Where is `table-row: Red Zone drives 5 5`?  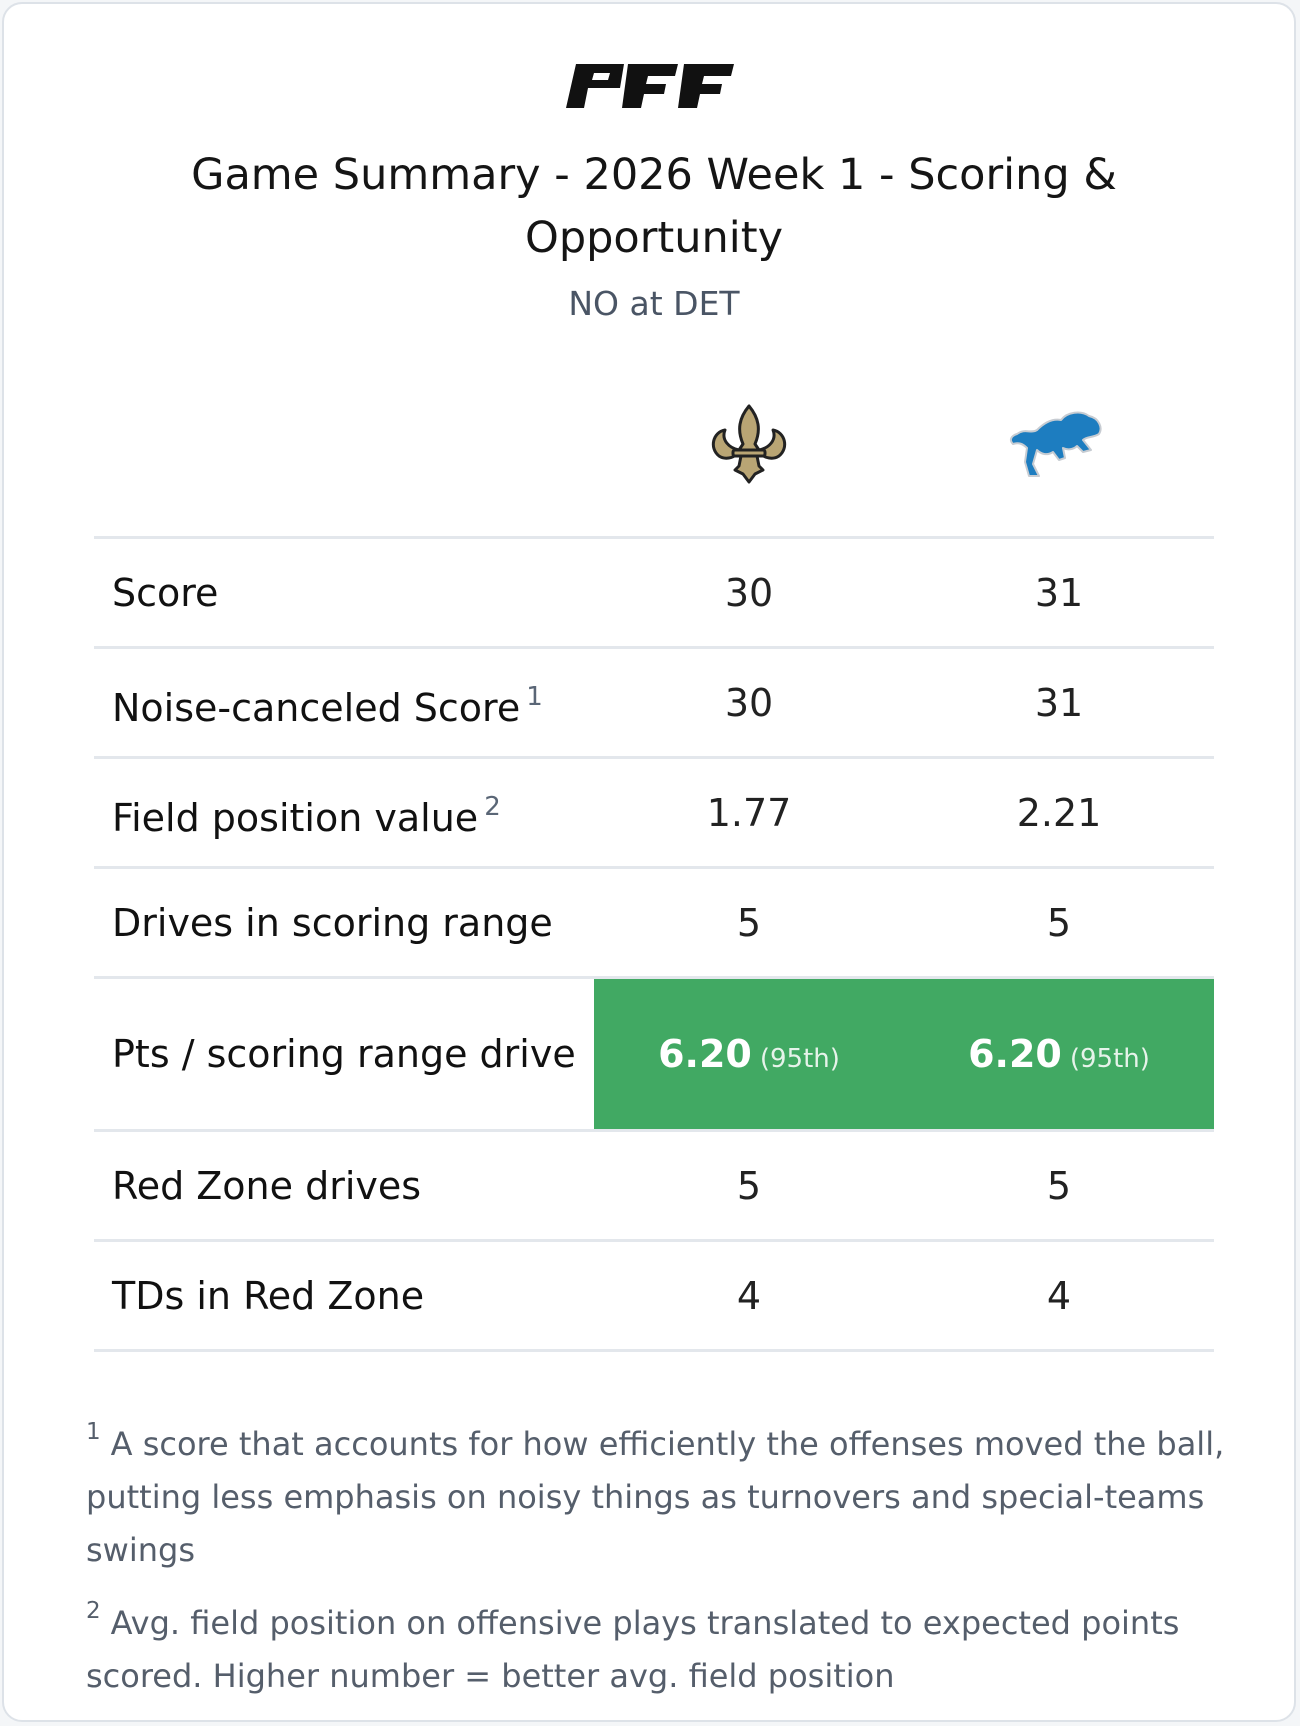
table-row: Red Zone drives 5 5 is located at coordinates (654, 1186).